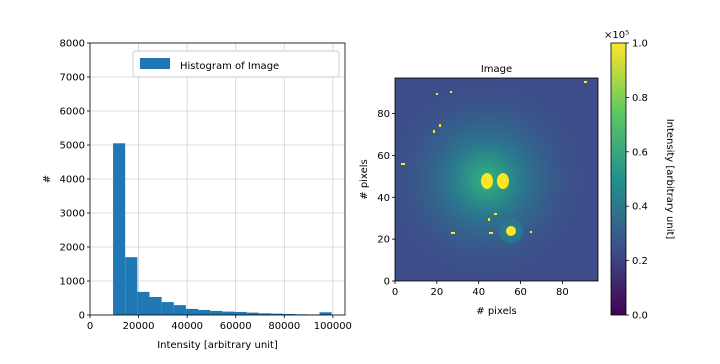 Image resolution: width=720 pixels, height=364 pixels. Describe the element at coordinates (72, 248) in the screenshot. I see `y-tick-label: 2000` at that location.